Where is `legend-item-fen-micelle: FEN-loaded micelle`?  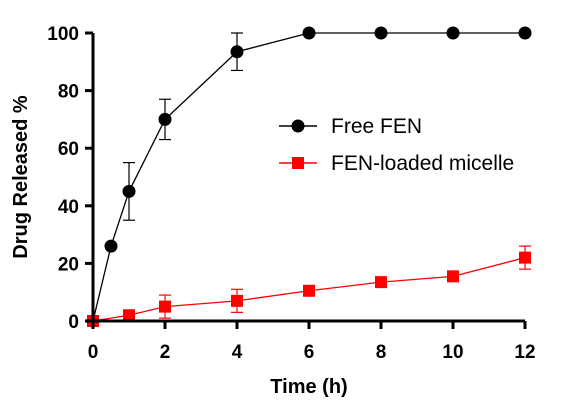
legend-item-fen-micelle: FEN-loaded micelle is located at coordinates (396, 163).